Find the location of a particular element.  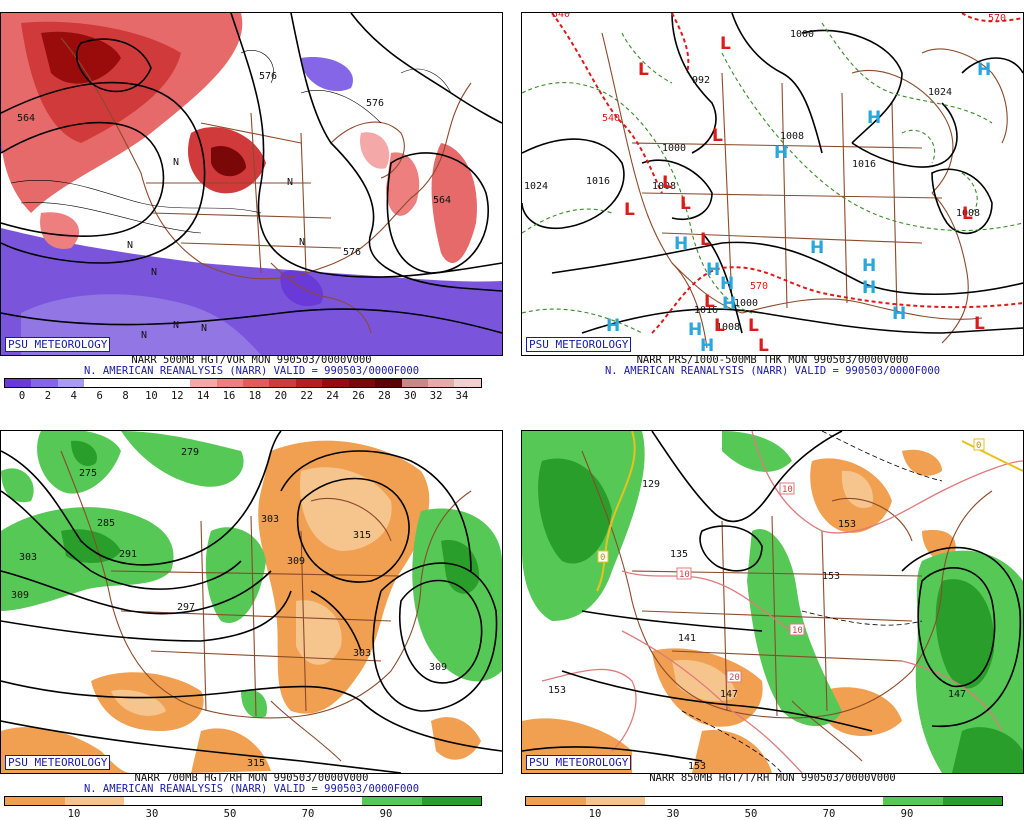

isobar-label: 1008 is located at coordinates (968, 213).